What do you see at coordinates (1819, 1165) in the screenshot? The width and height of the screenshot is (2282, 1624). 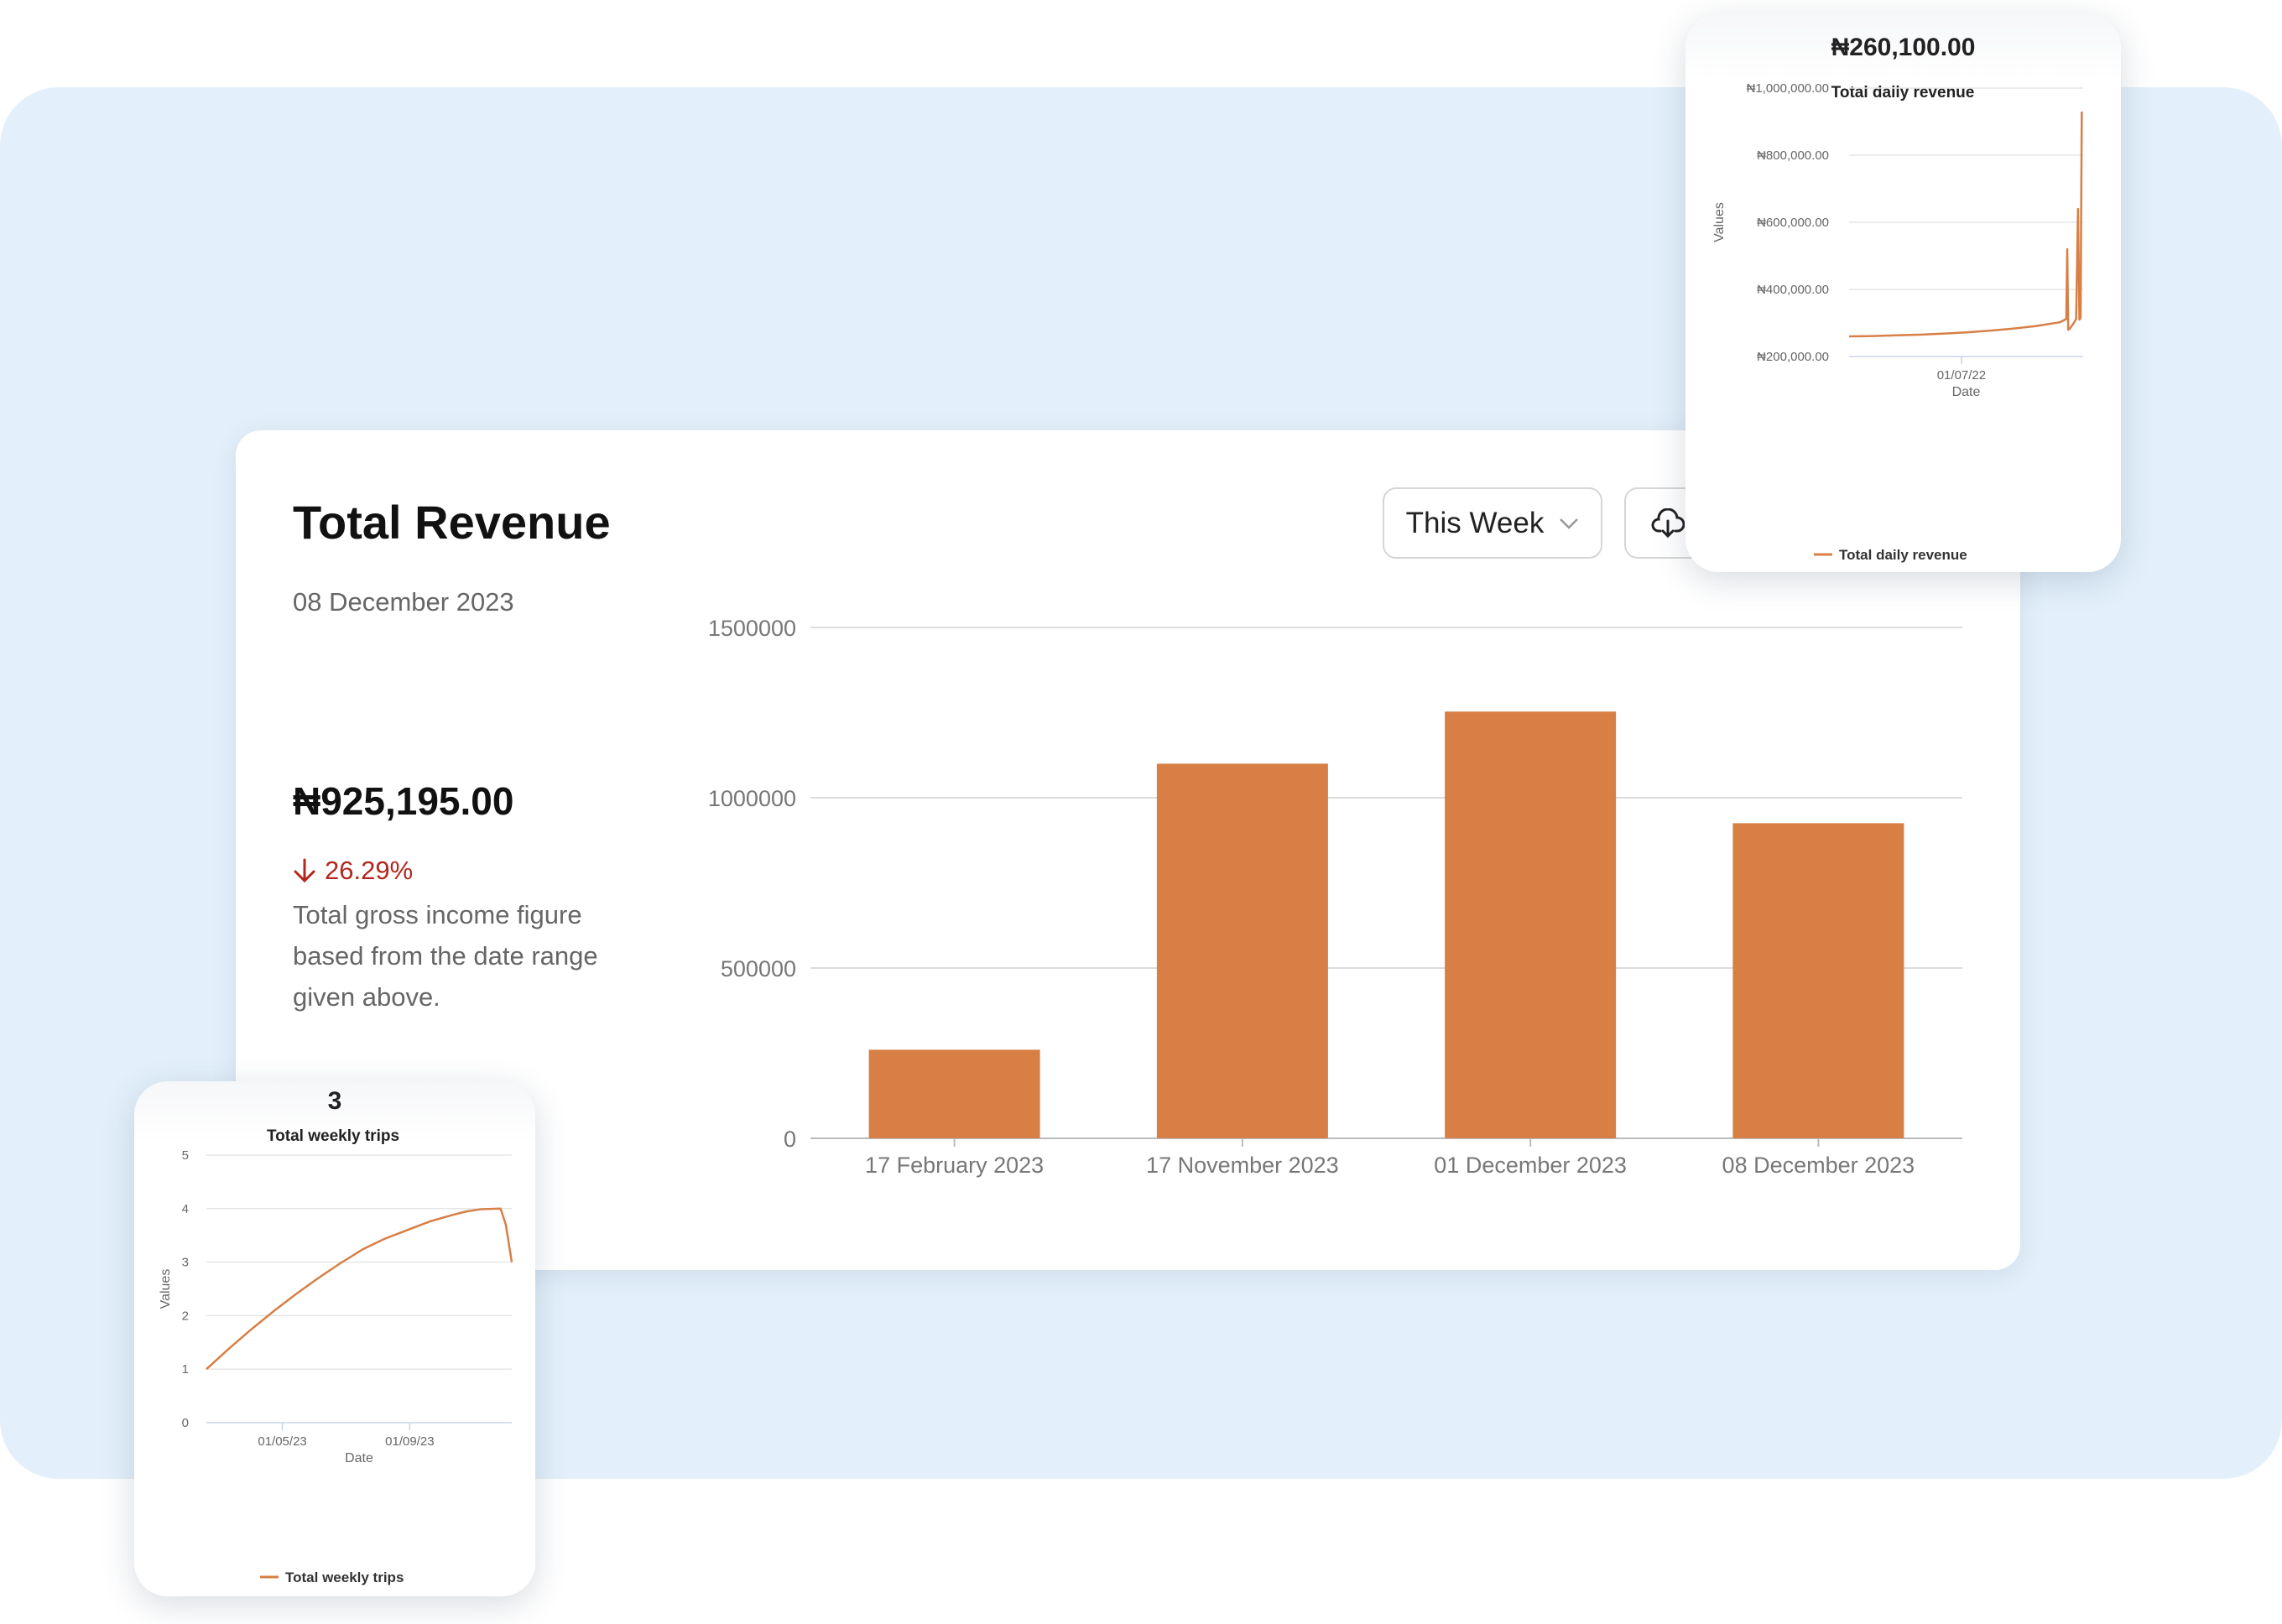 I see `x-tick-label: 08 December 2023` at bounding box center [1819, 1165].